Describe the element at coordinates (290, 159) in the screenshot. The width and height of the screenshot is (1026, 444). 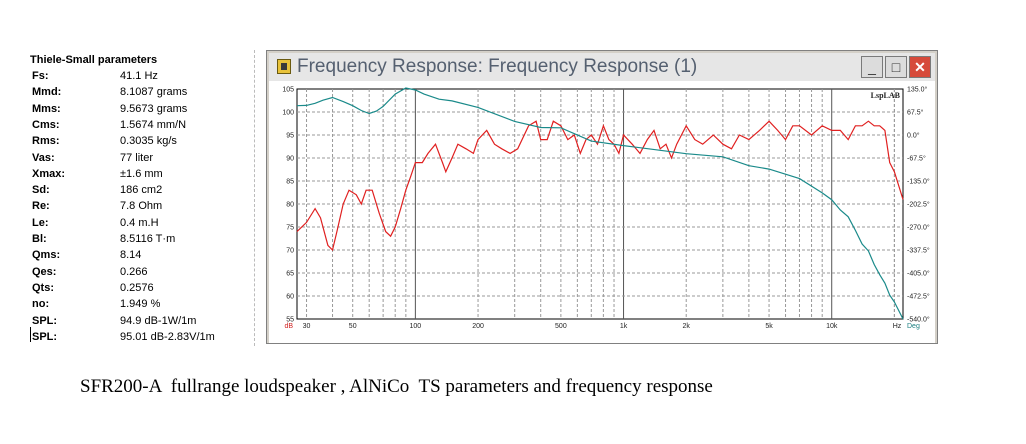
I see `y-left-tick-label: 90` at that location.